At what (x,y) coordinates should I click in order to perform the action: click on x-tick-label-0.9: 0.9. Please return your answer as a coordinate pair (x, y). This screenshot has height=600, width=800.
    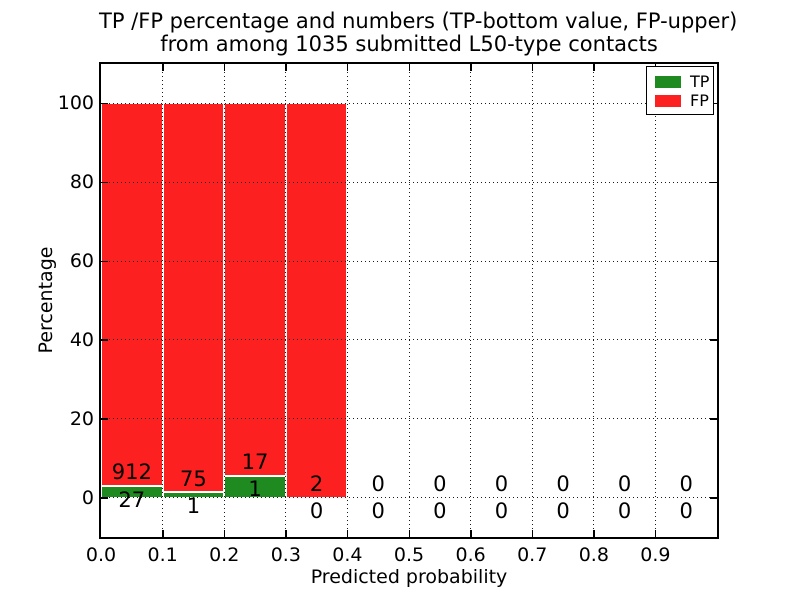
    Looking at the image, I should click on (655, 555).